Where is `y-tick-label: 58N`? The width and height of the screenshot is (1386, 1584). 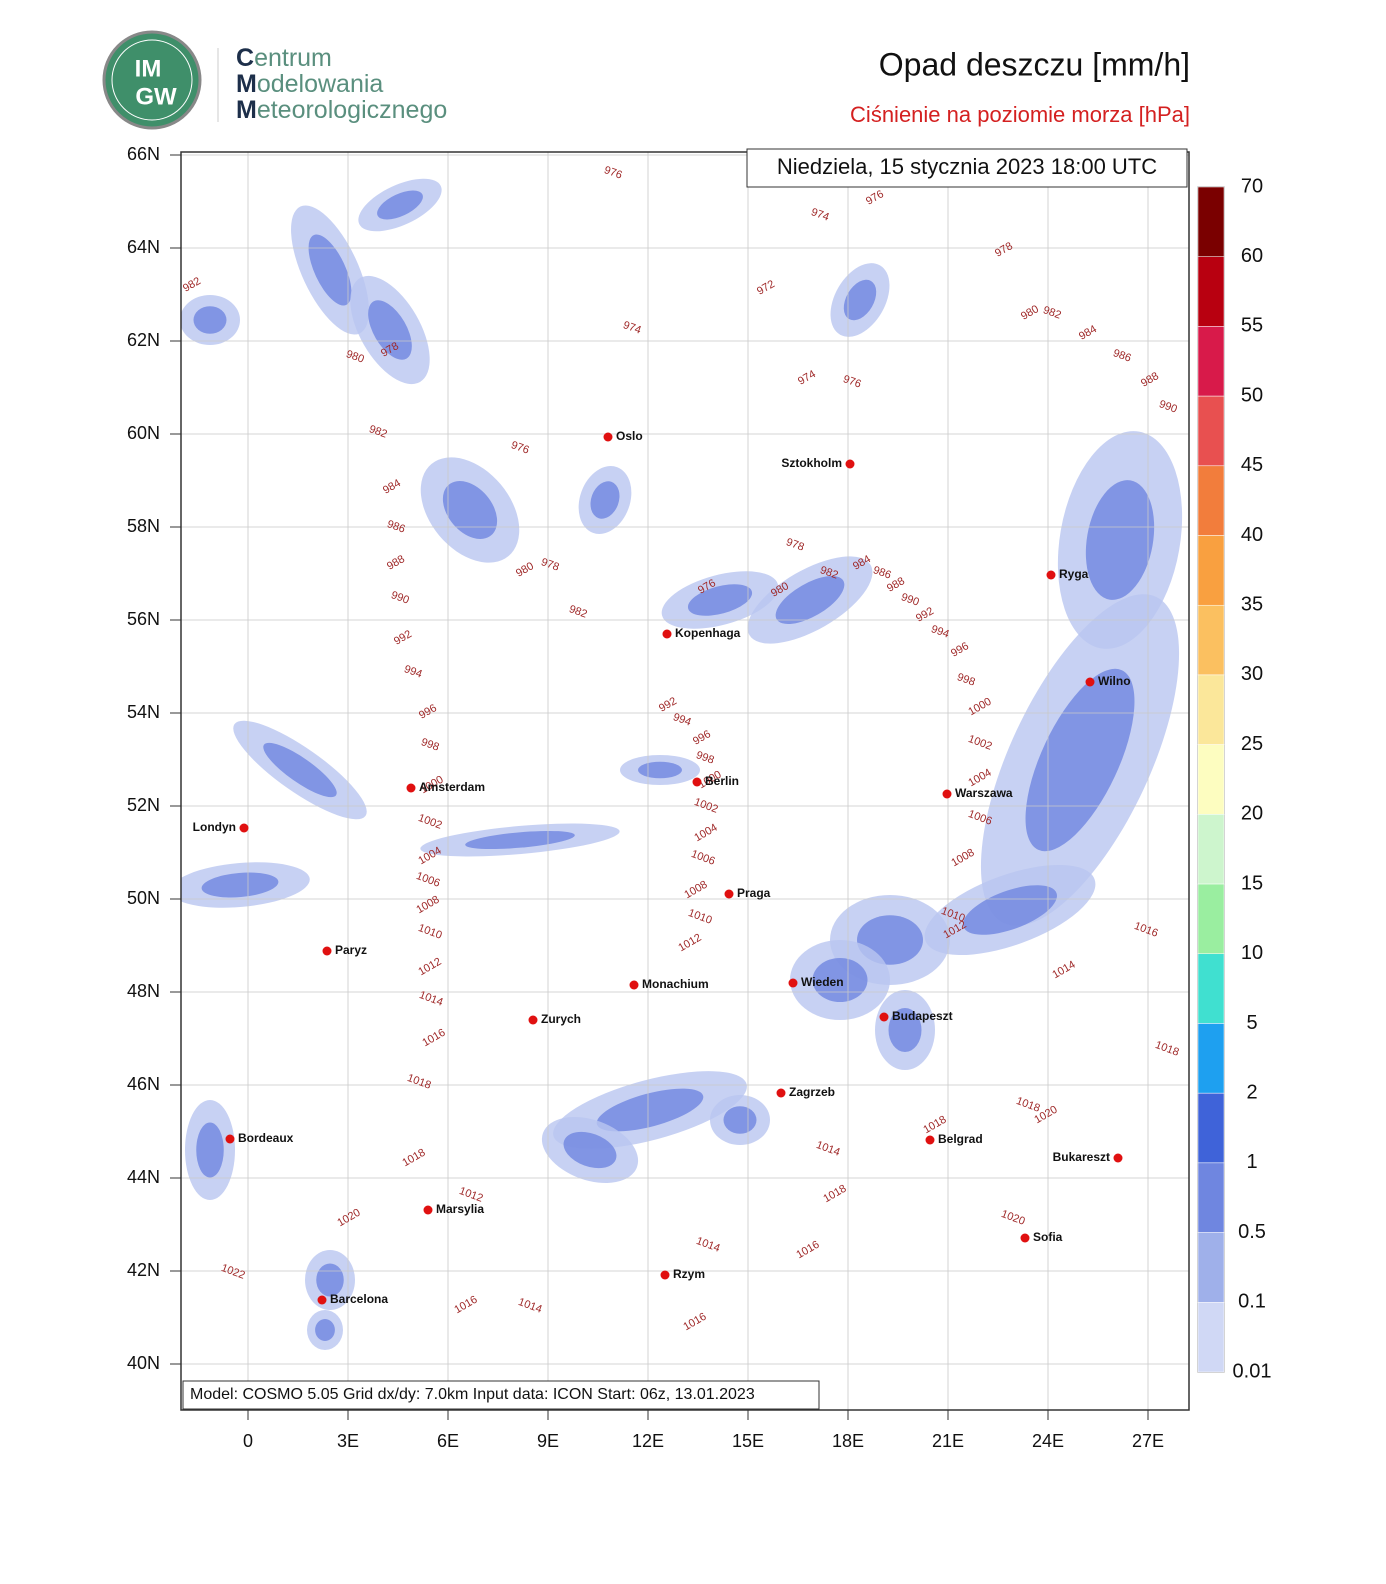 y-tick-label: 58N is located at coordinates (143, 526).